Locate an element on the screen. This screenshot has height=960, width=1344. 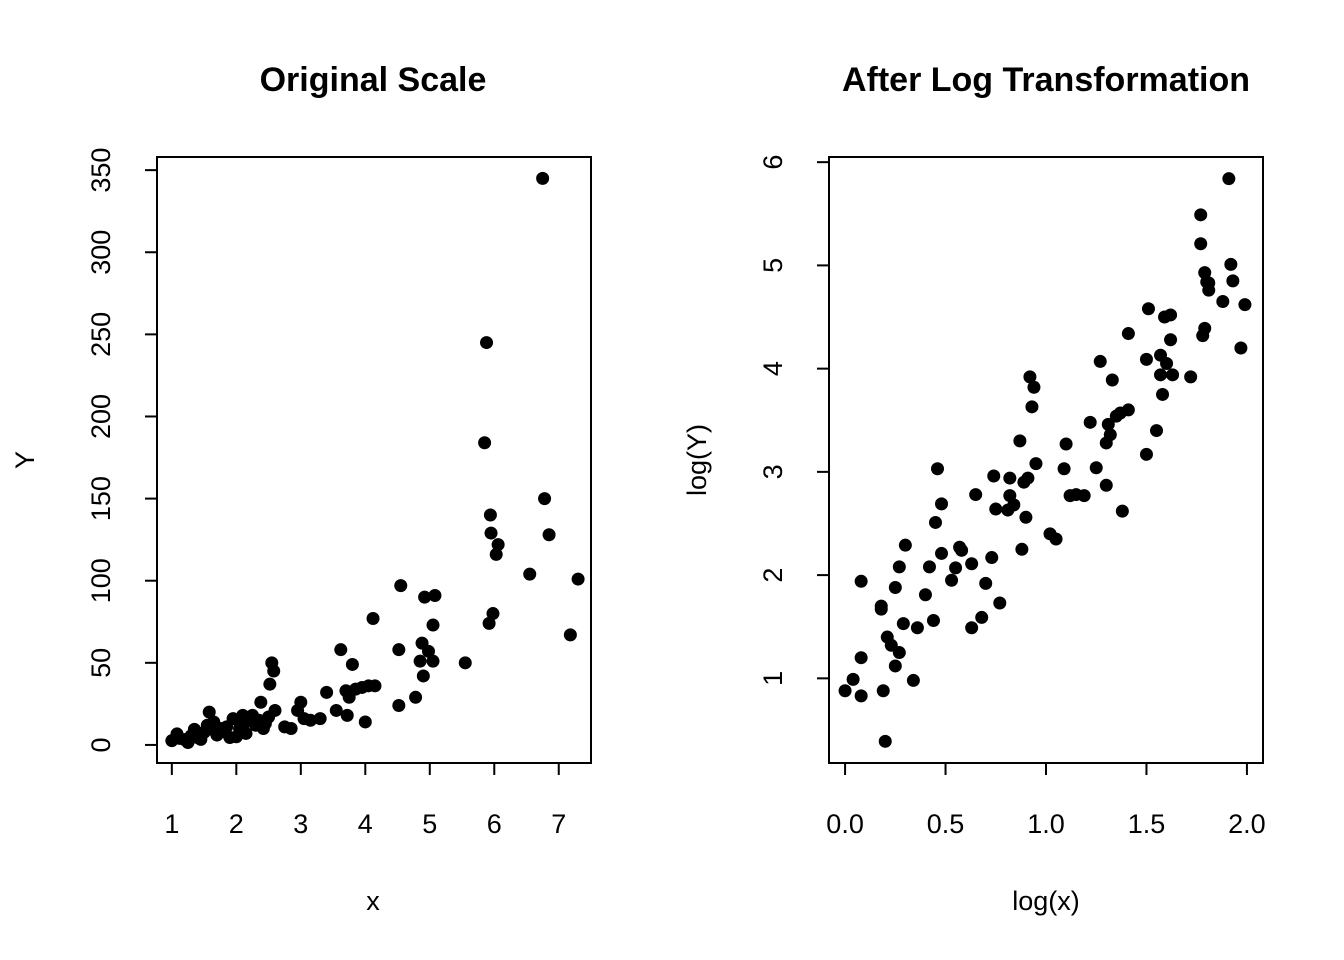
x-tick-label: 1.0 is located at coordinates (1046, 824).